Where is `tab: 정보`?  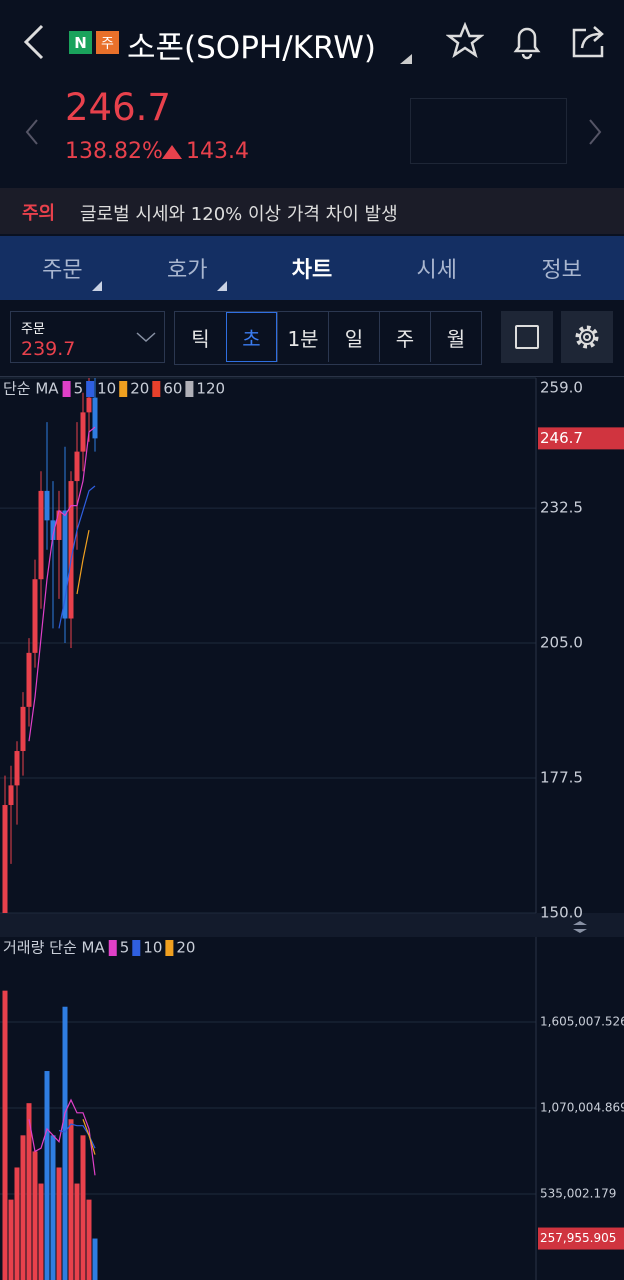 tab: 정보 is located at coordinates (561, 270).